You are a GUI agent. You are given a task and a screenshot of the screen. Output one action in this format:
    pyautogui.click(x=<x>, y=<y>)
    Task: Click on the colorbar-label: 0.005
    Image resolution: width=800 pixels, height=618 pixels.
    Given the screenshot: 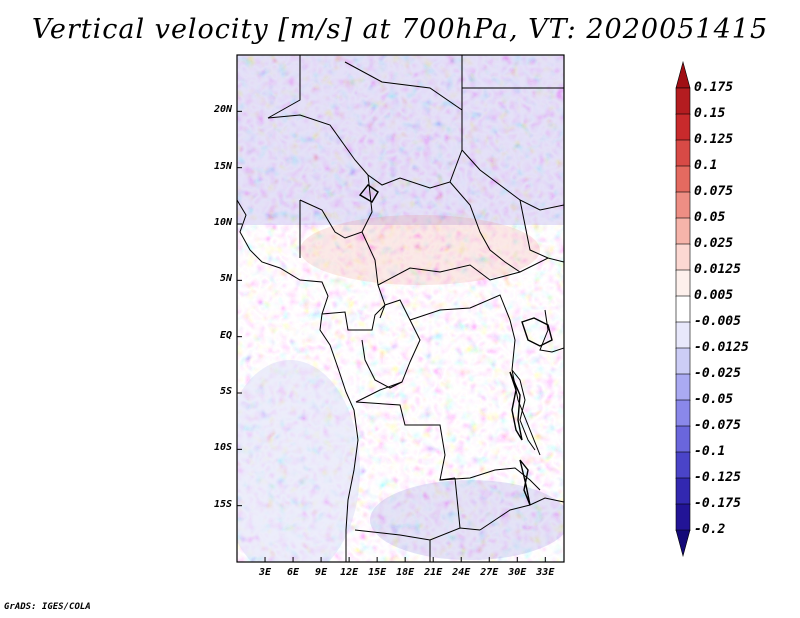 What is the action you would take?
    pyautogui.click(x=714, y=295)
    